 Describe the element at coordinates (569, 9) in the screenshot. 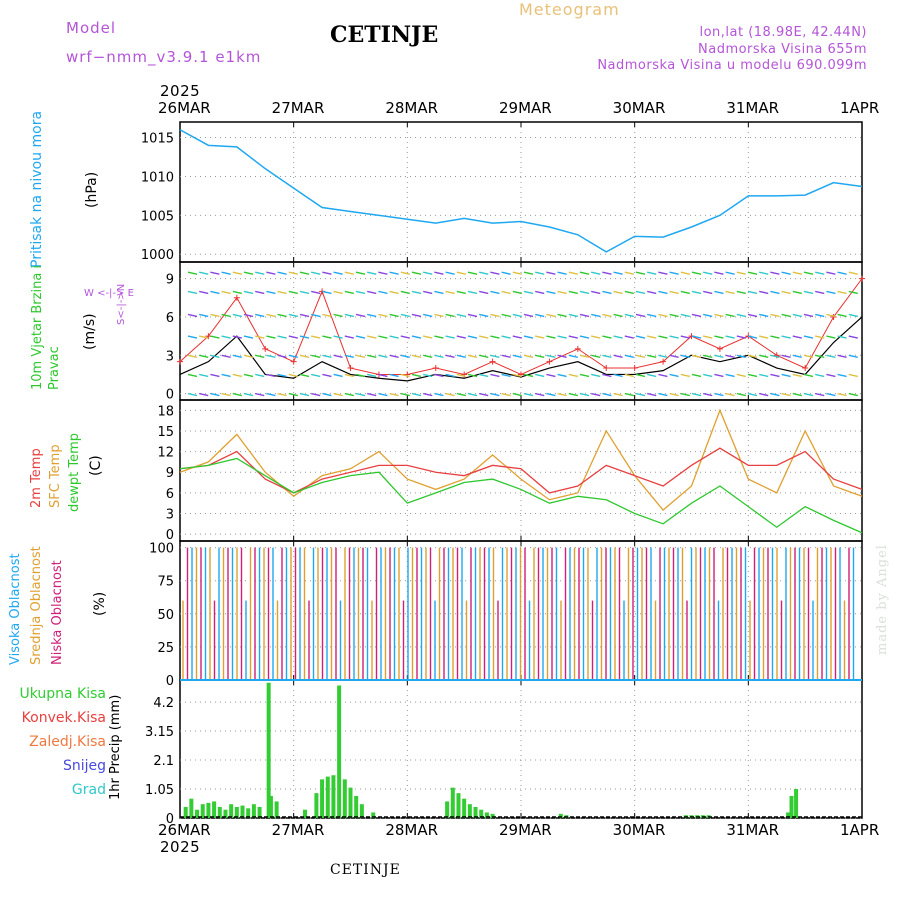

I see `product-title: Meteogram` at that location.